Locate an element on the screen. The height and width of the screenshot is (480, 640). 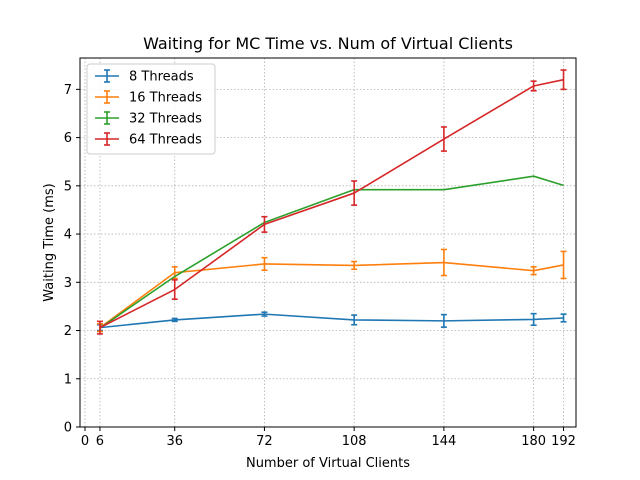
y-tick-label: 2 is located at coordinates (68, 331).